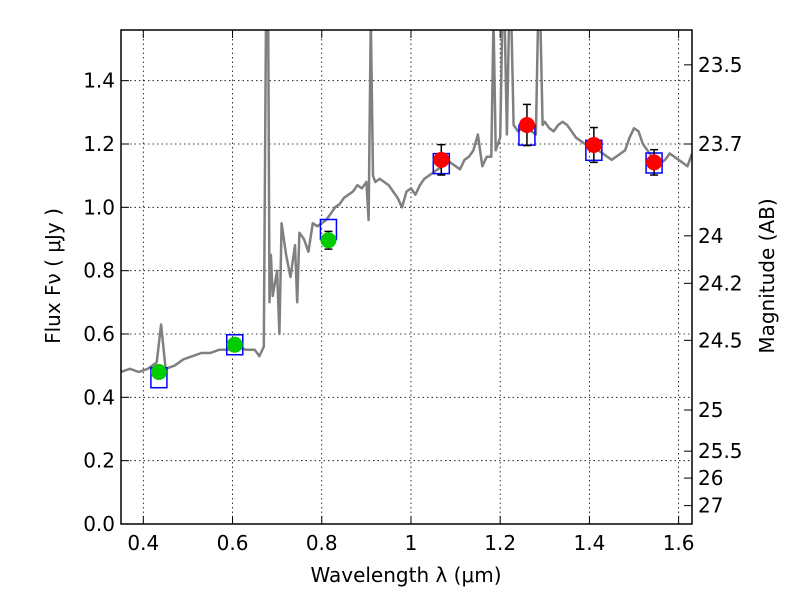 The image size is (800, 600). What do you see at coordinates (720, 144) in the screenshot?
I see `y2-tick-label: 23.7` at bounding box center [720, 144].